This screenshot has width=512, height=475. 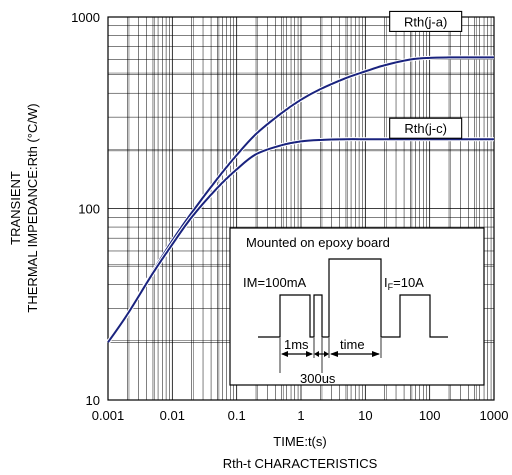 What do you see at coordinates (408, 282) in the screenshot?
I see `inset-if-rest: =10A` at bounding box center [408, 282].